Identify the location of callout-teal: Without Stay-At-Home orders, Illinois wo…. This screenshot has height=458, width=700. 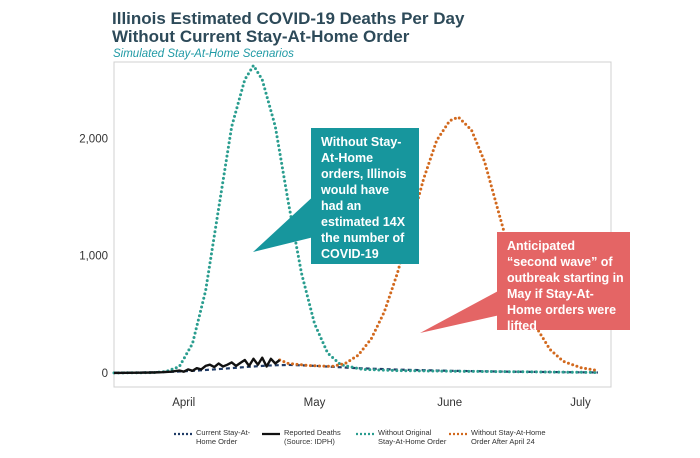
(365, 202).